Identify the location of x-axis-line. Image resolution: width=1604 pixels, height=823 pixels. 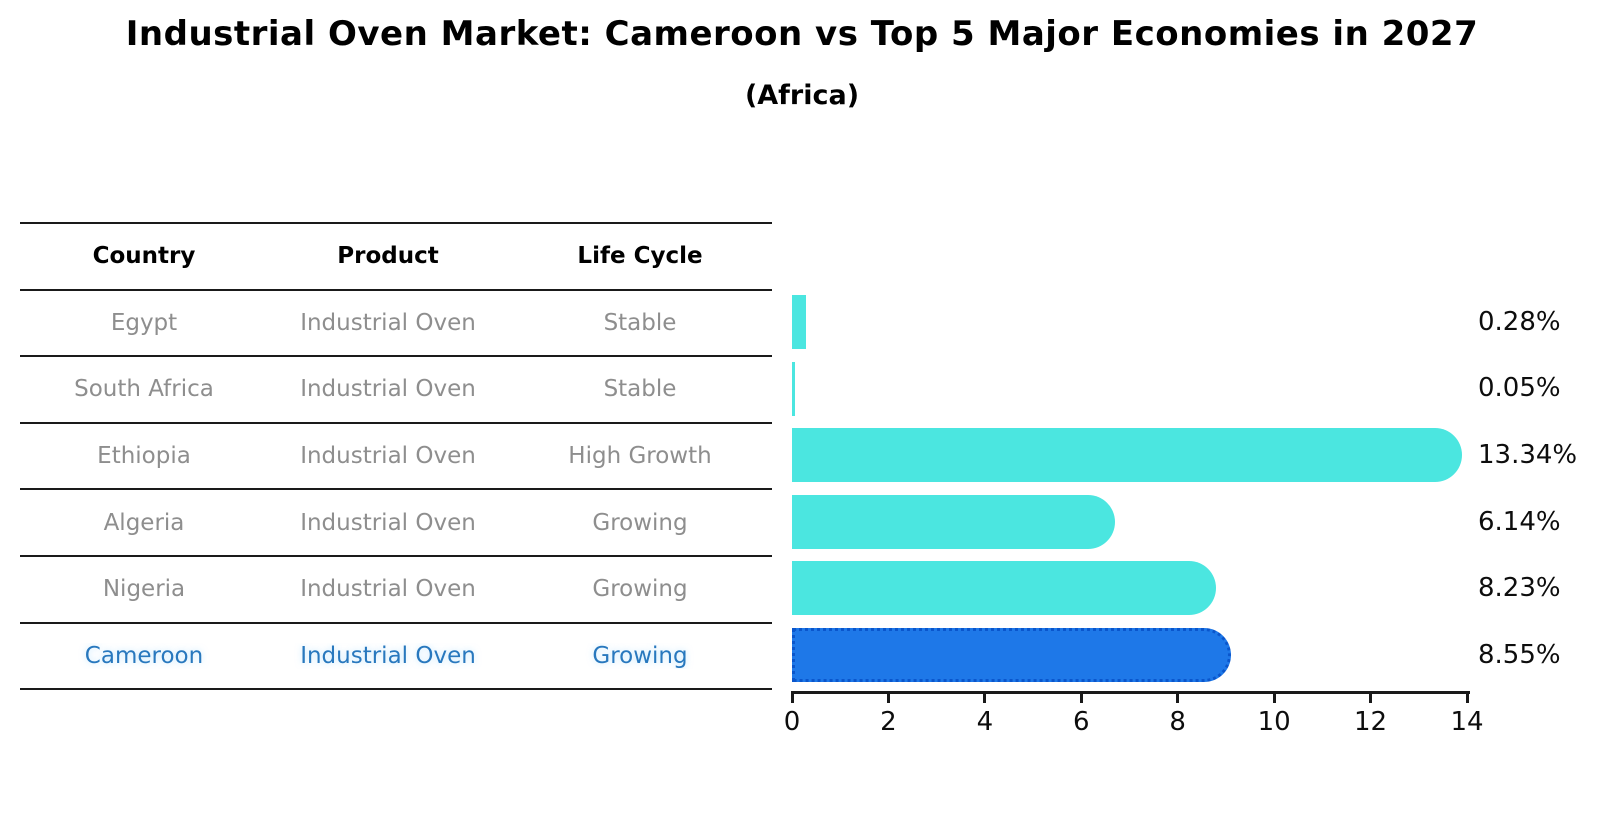
(1130, 692).